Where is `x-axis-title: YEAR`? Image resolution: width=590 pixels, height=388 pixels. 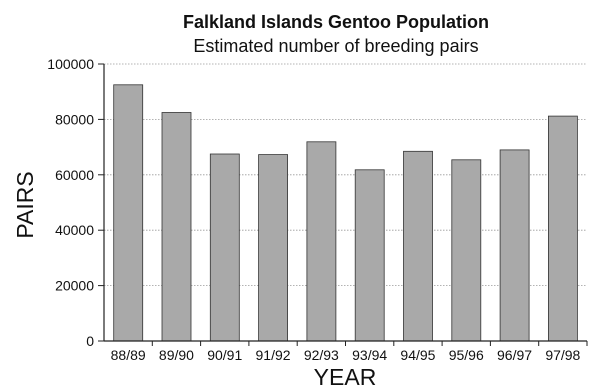 x-axis-title: YEAR is located at coordinates (345, 376).